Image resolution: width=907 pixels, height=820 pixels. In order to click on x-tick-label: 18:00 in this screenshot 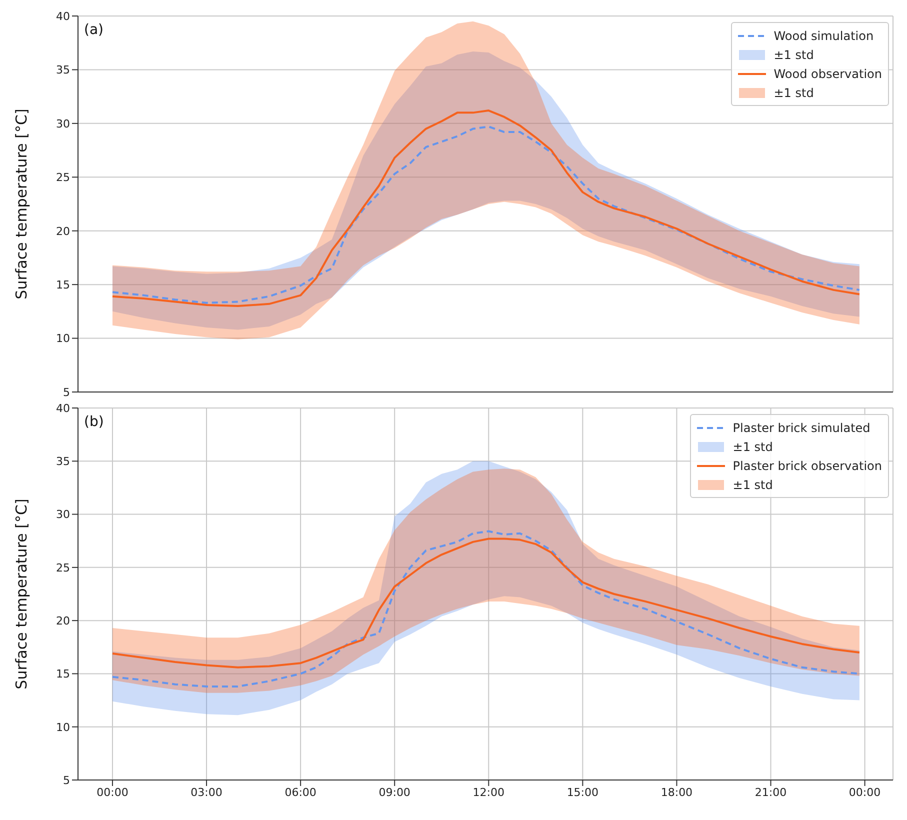, I will do `click(676, 792)`.